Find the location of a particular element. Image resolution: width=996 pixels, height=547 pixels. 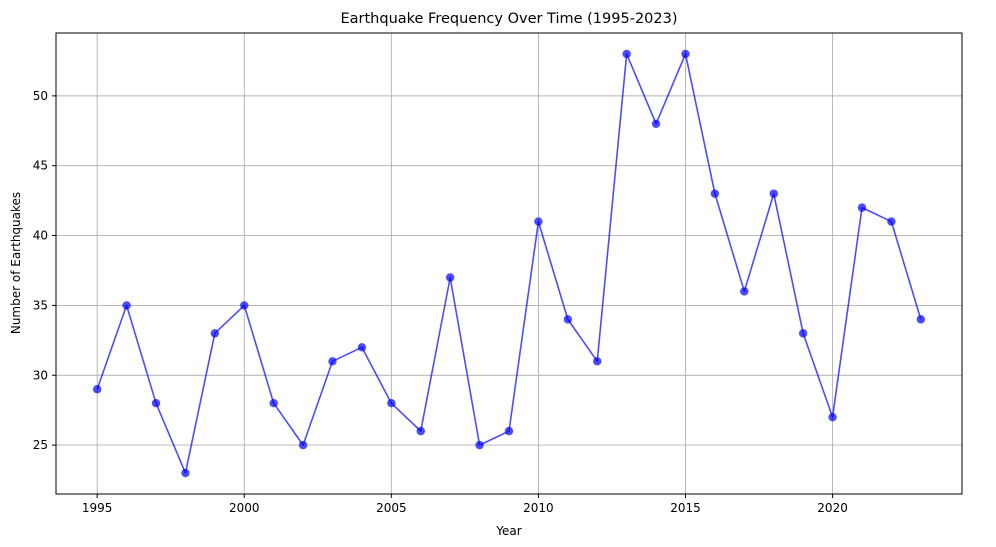

y-tick-label: 25 is located at coordinates (40, 445).